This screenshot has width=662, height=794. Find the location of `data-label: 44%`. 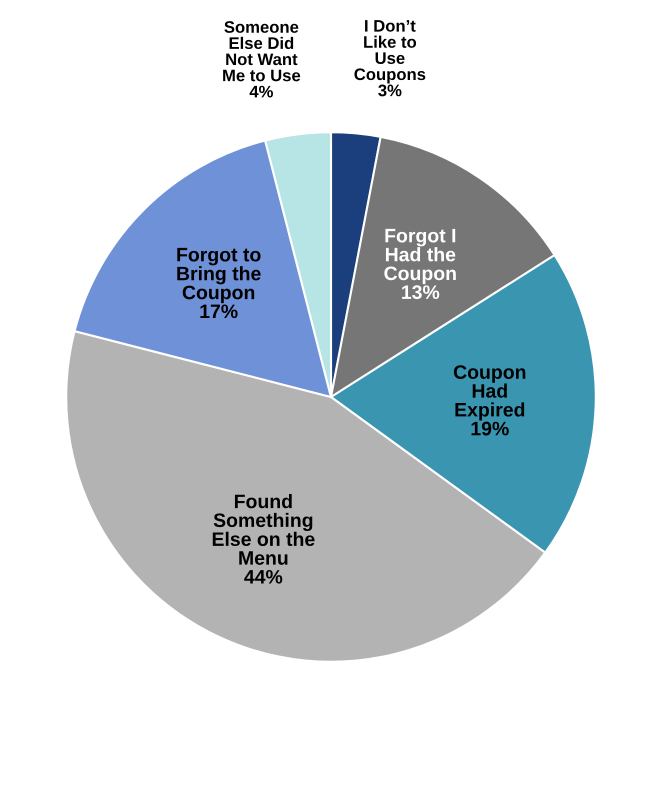

data-label: 44% is located at coordinates (263, 577).